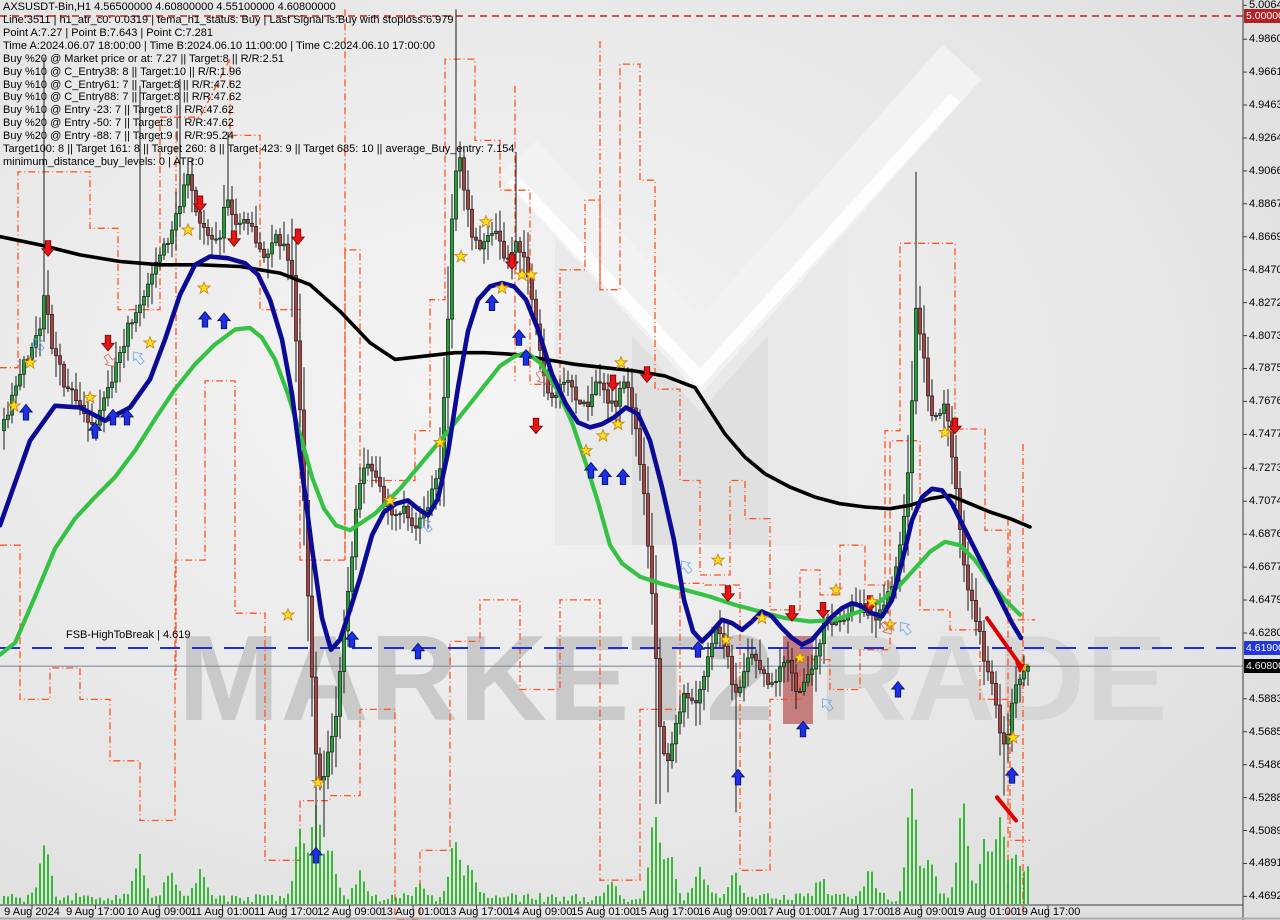  What do you see at coordinates (1264, 798) in the screenshot?
I see `price-tick-label: 4.52881` at bounding box center [1264, 798].